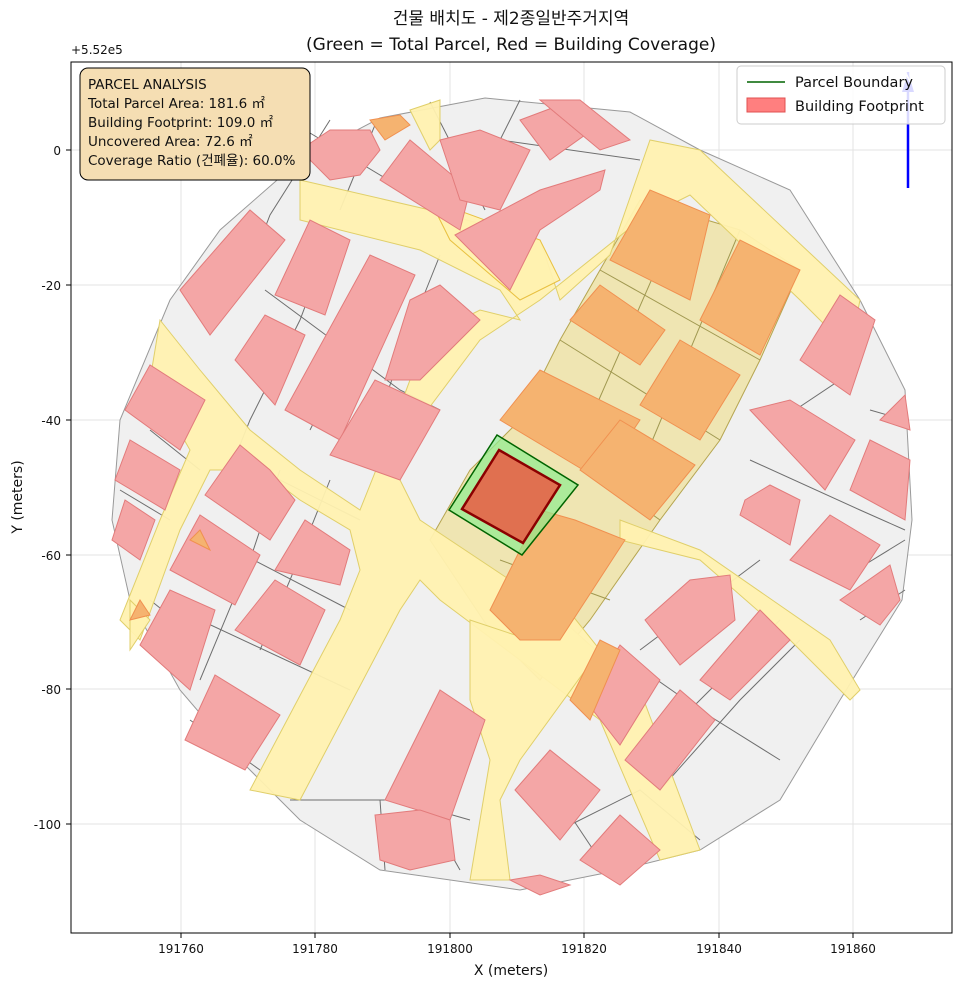 The height and width of the screenshot is (994, 962). Describe the element at coordinates (147, 85) in the screenshot. I see `info-heading: PARCEL ANALYSIS` at that location.